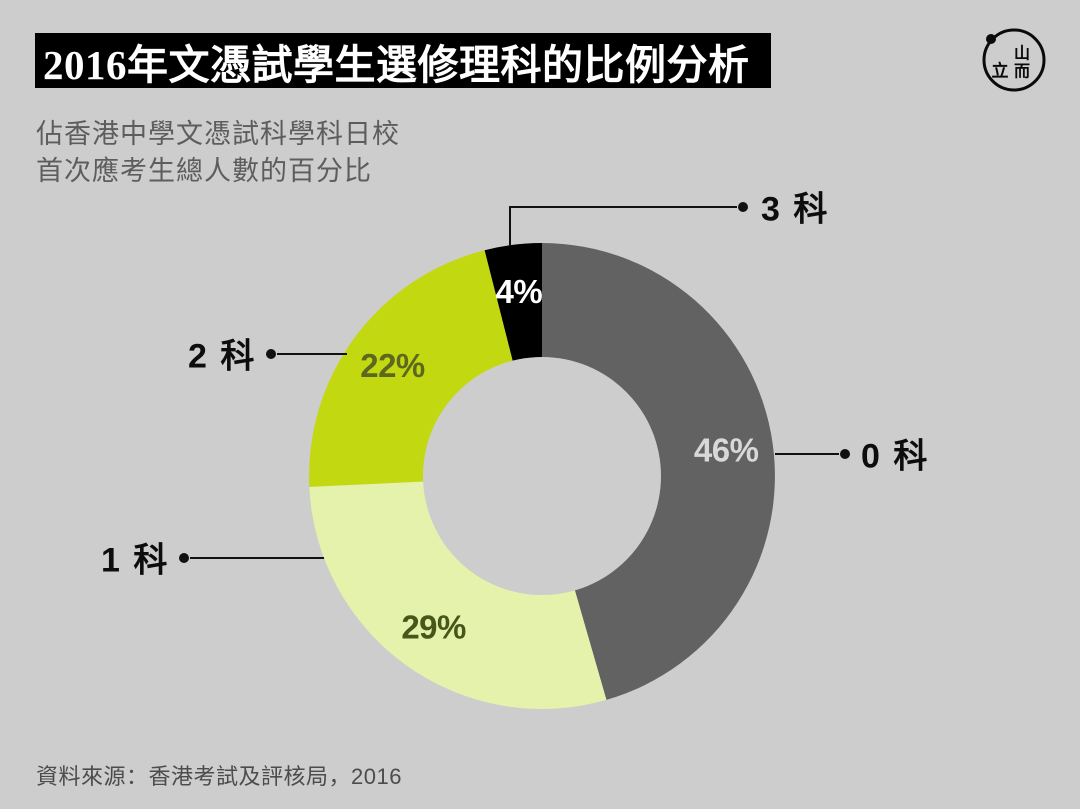 The image size is (1080, 809). Describe the element at coordinates (433, 627) in the screenshot. I see `slice-percentage-29%: 29%` at that location.